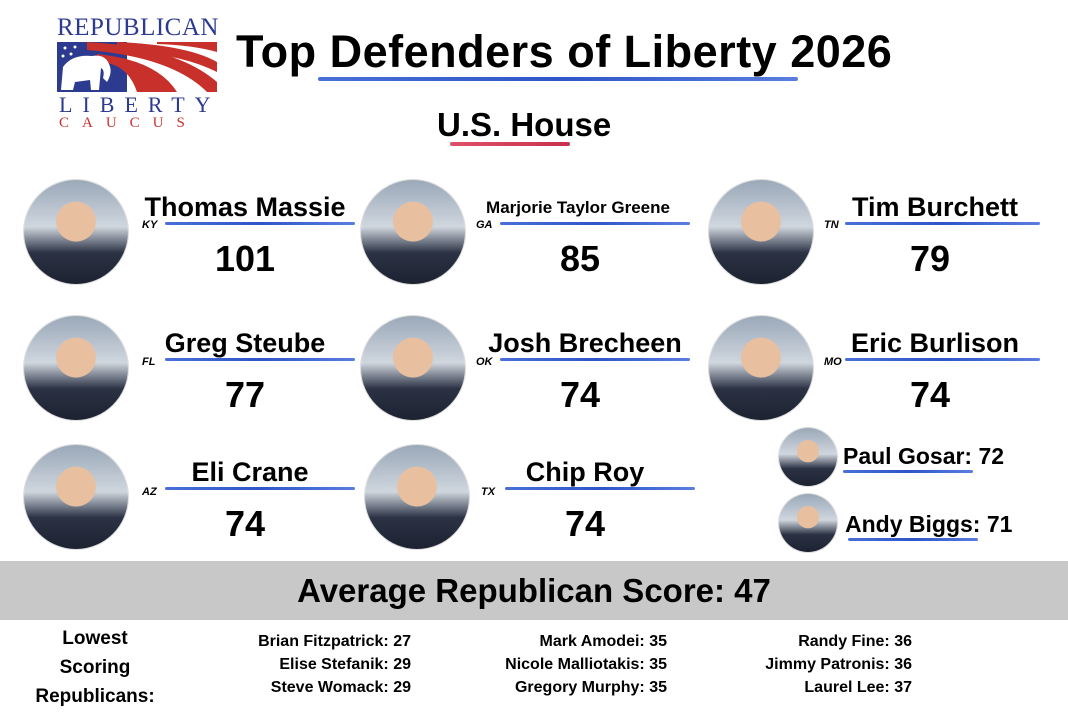  I want to click on member-name: Josh Brecheen, so click(585, 343).